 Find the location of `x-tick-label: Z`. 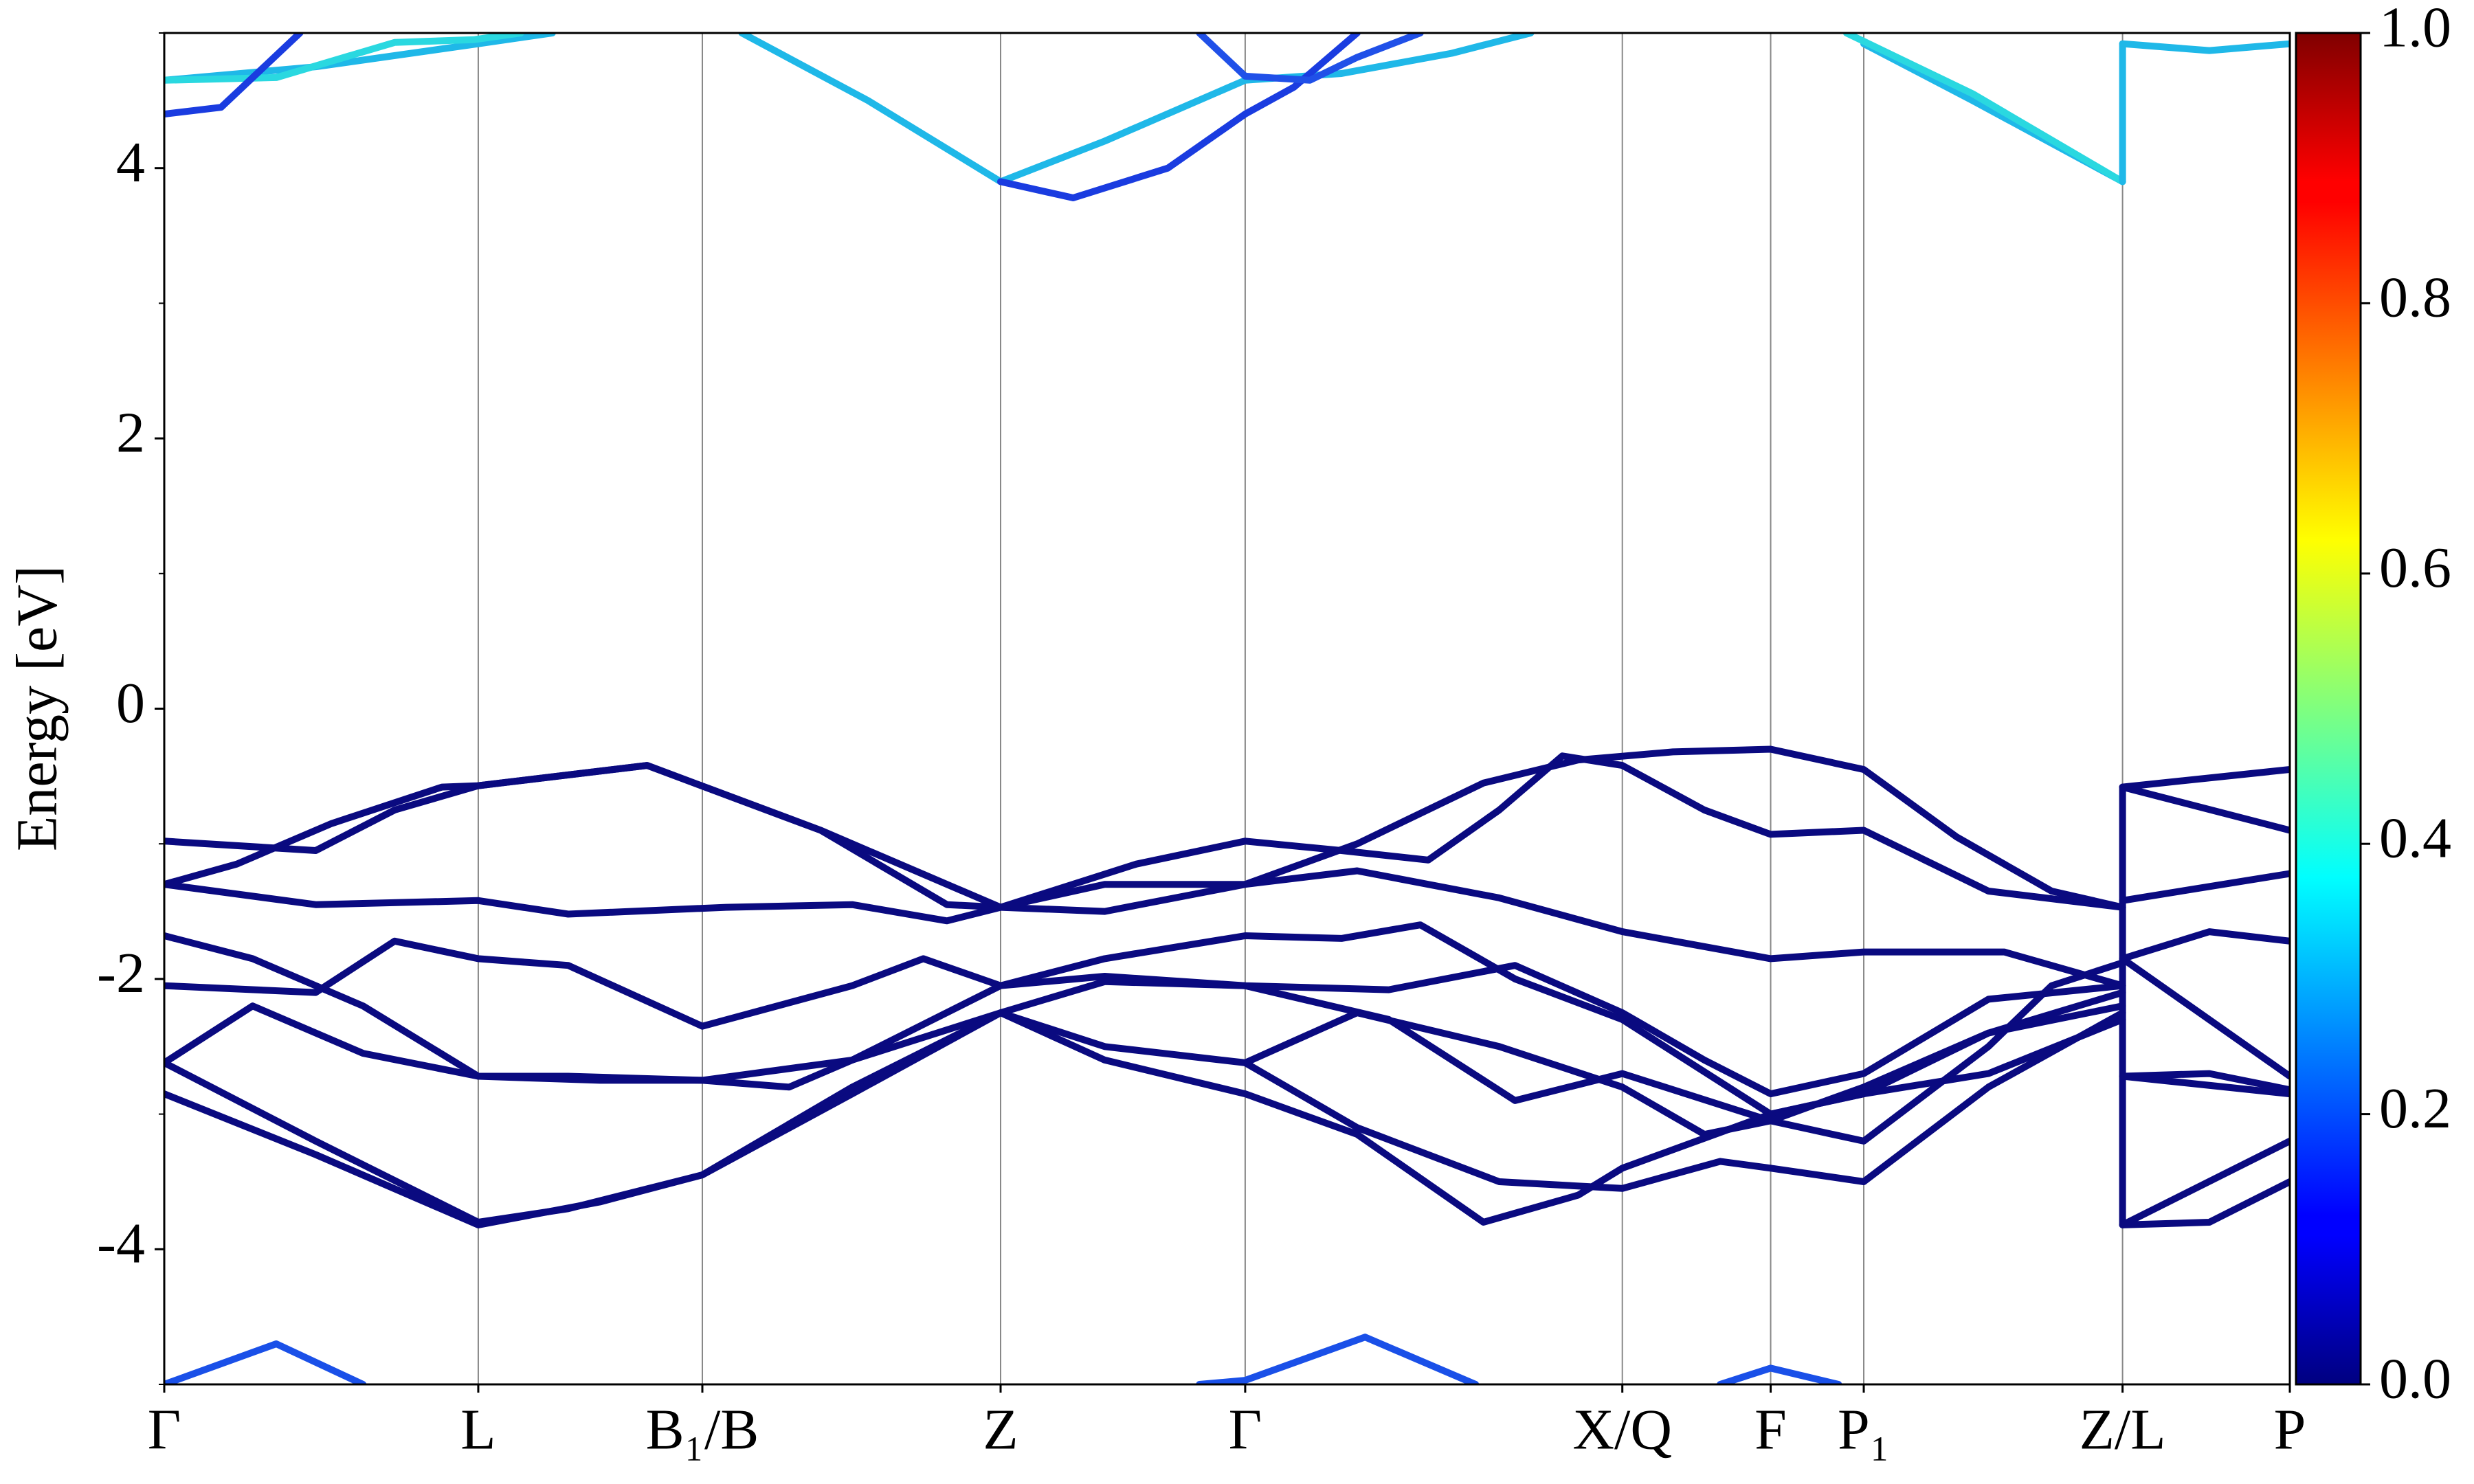

x-tick-label: Z is located at coordinates (1000, 1429).